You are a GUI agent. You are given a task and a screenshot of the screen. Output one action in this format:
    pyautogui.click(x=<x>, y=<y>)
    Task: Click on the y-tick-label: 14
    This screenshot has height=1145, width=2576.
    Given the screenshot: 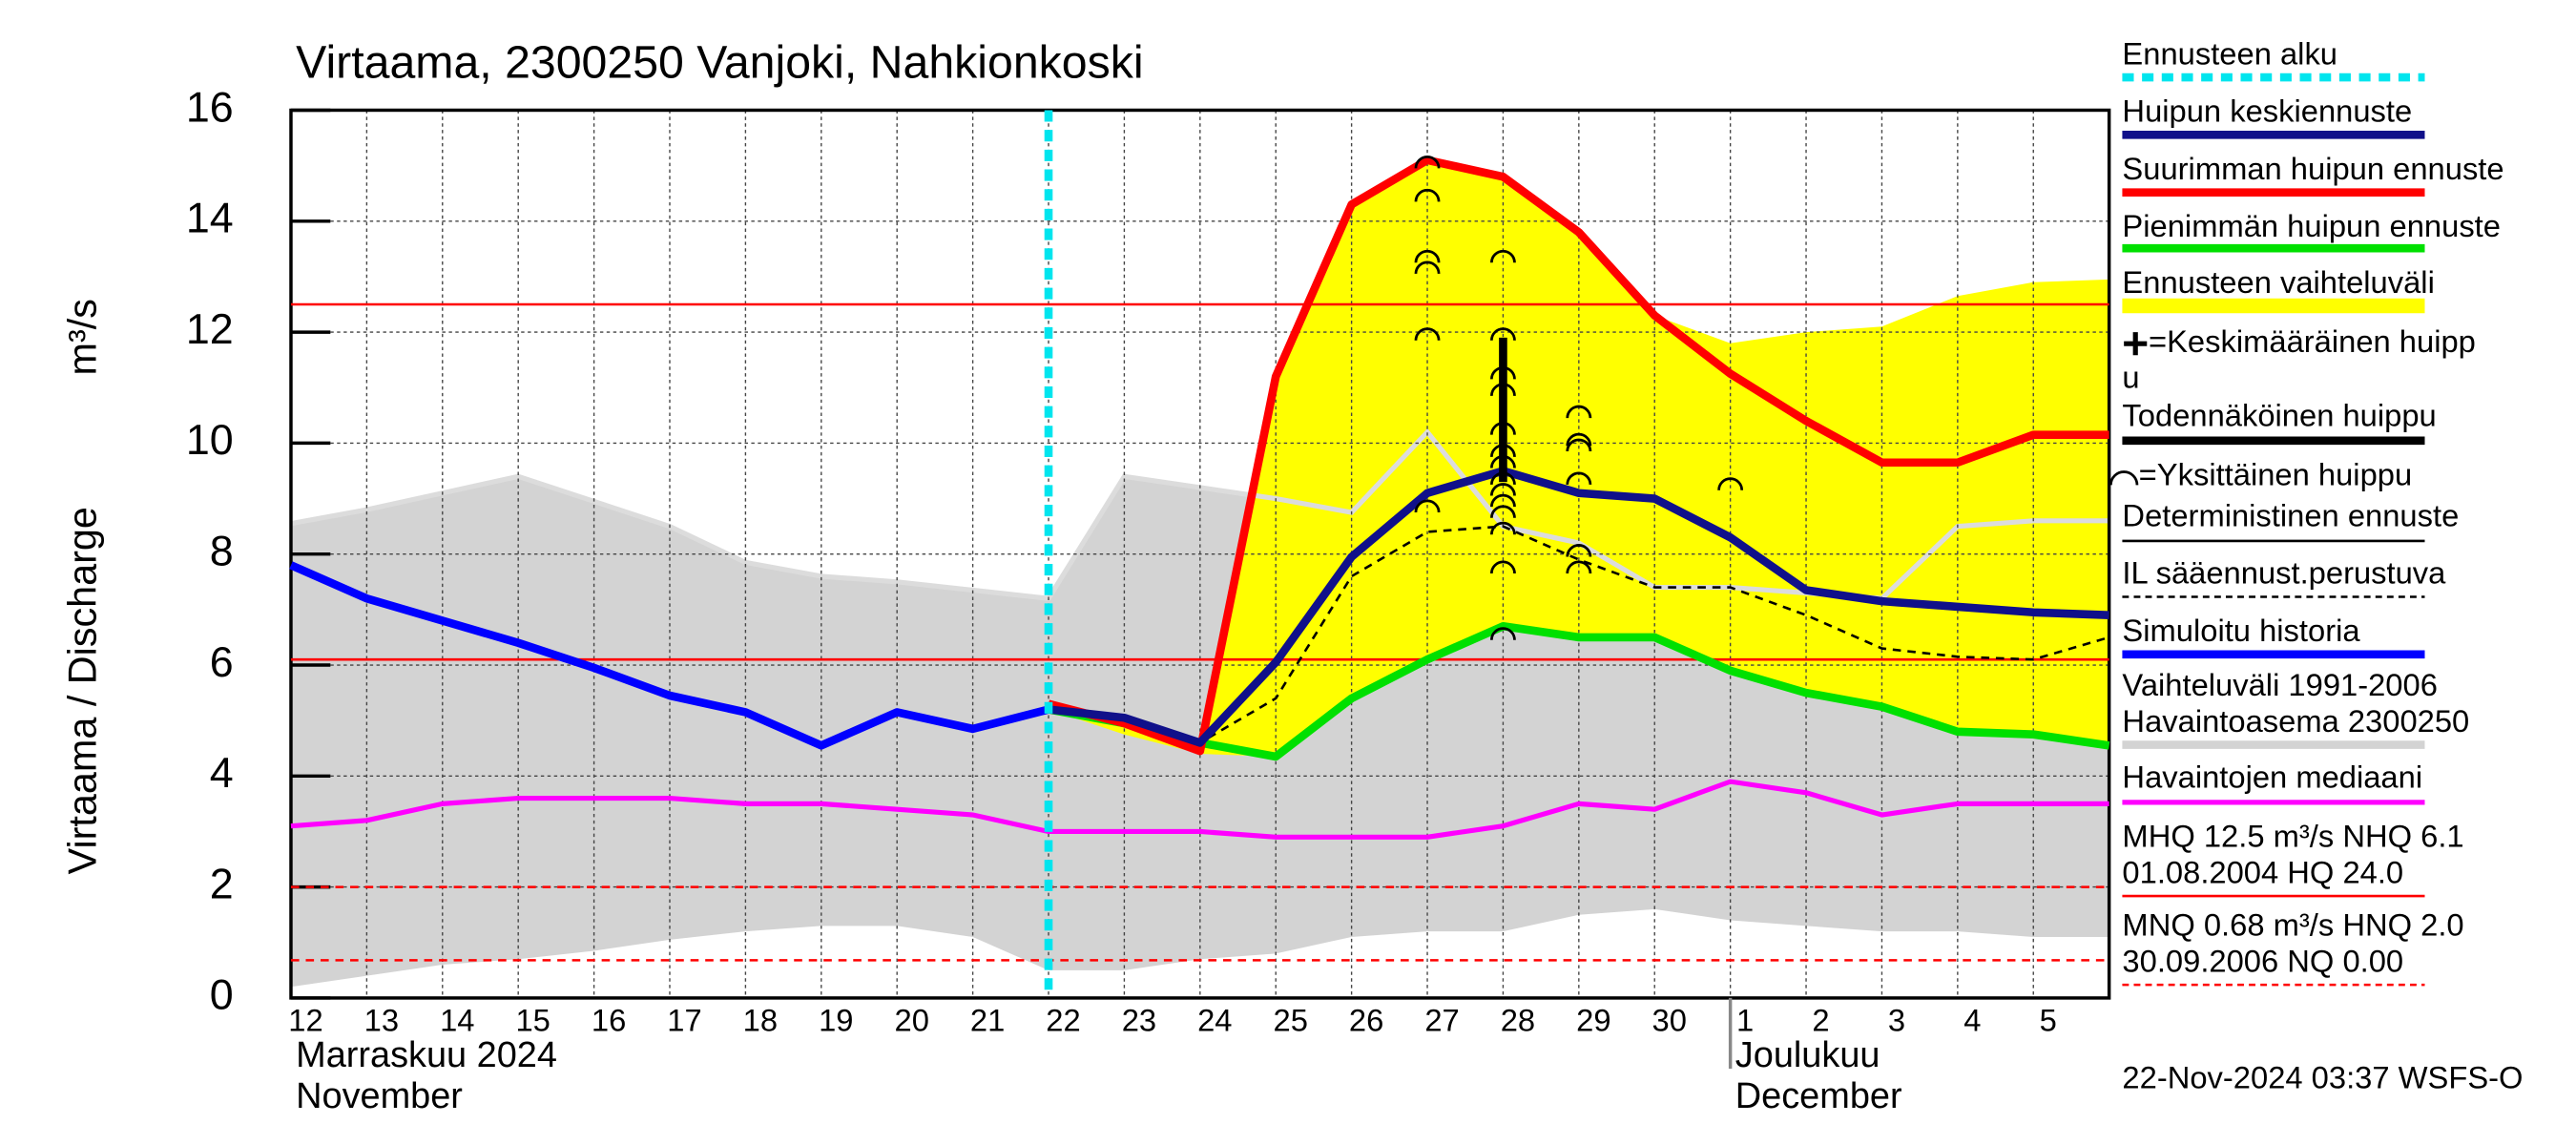 What is the action you would take?
    pyautogui.click(x=210, y=219)
    